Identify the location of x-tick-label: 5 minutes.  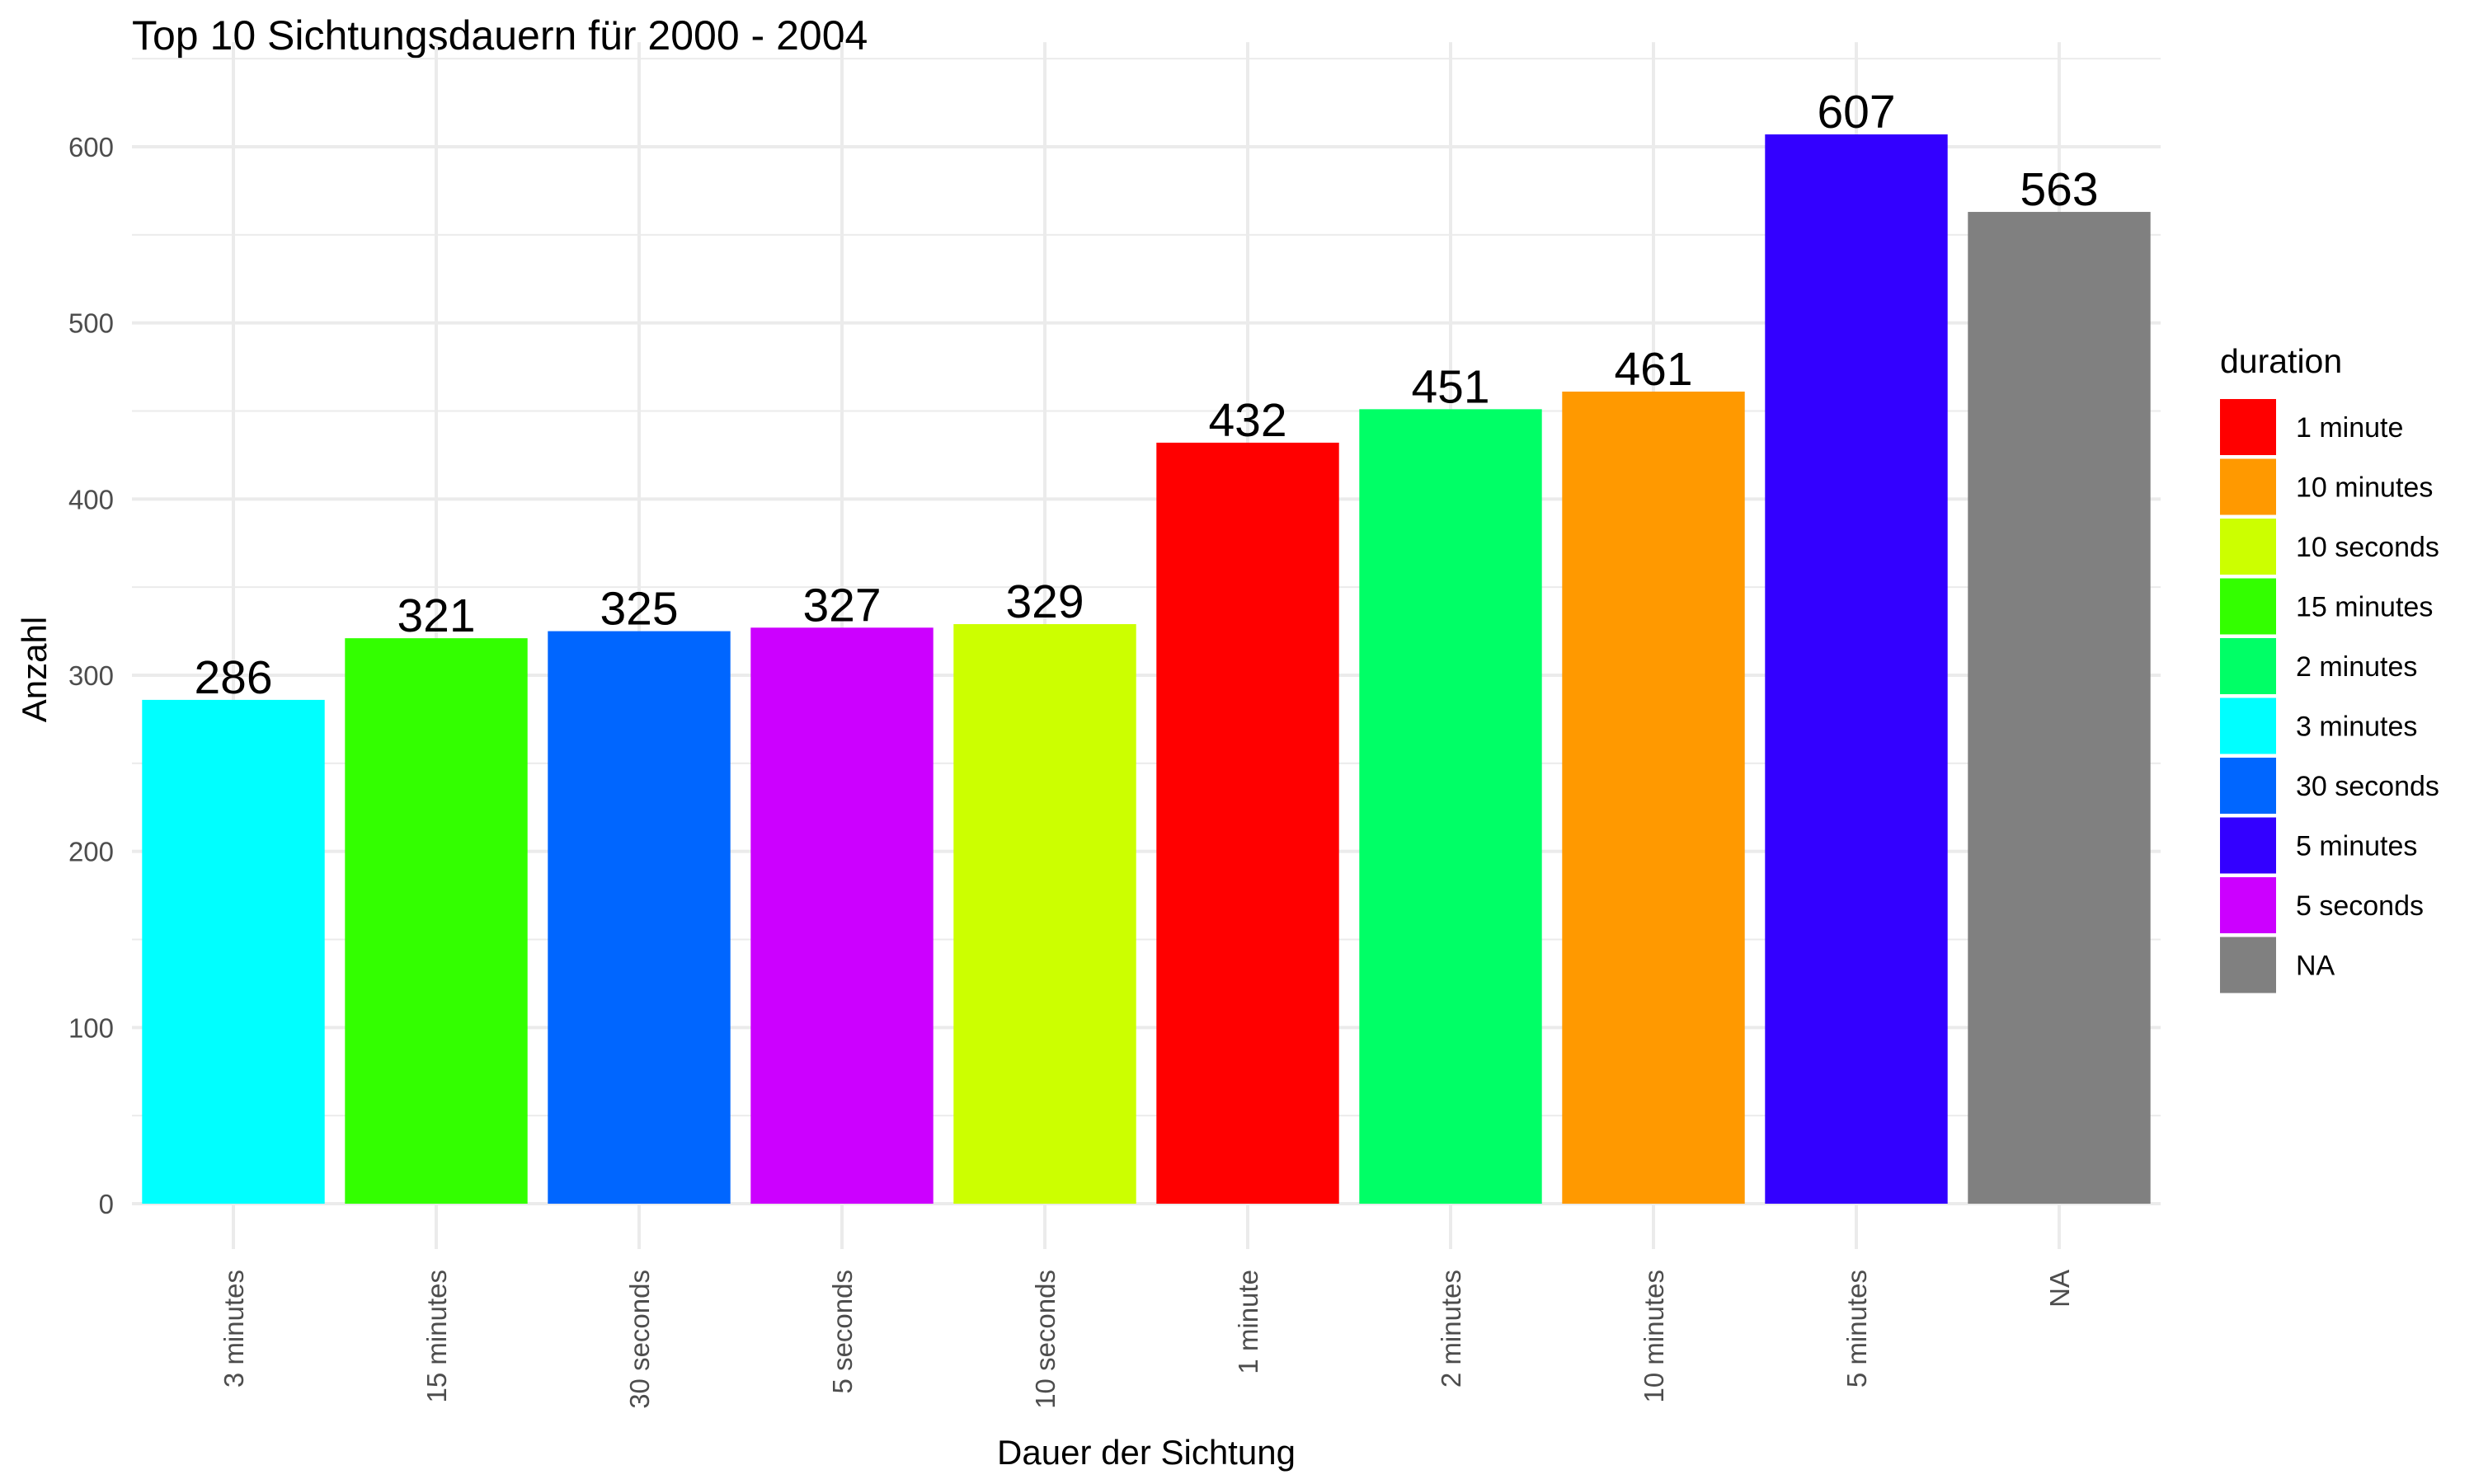
(1856, 1329).